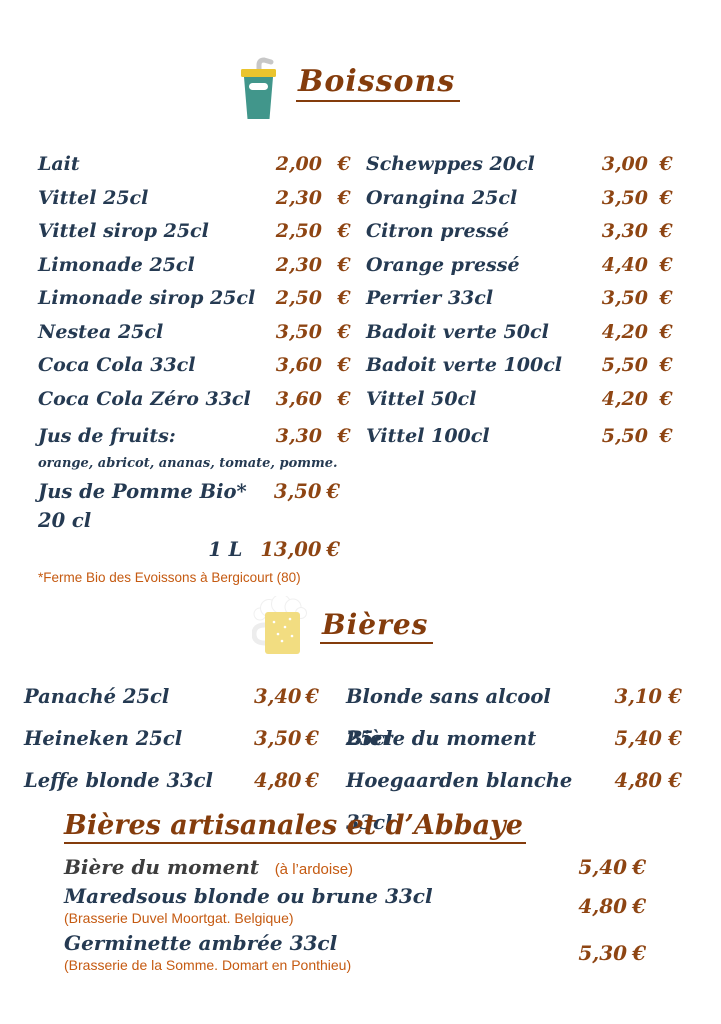 This screenshot has height=1024, width=721. Describe the element at coordinates (612, 866) in the screenshot. I see `item-price: 5,40 €` at that location.